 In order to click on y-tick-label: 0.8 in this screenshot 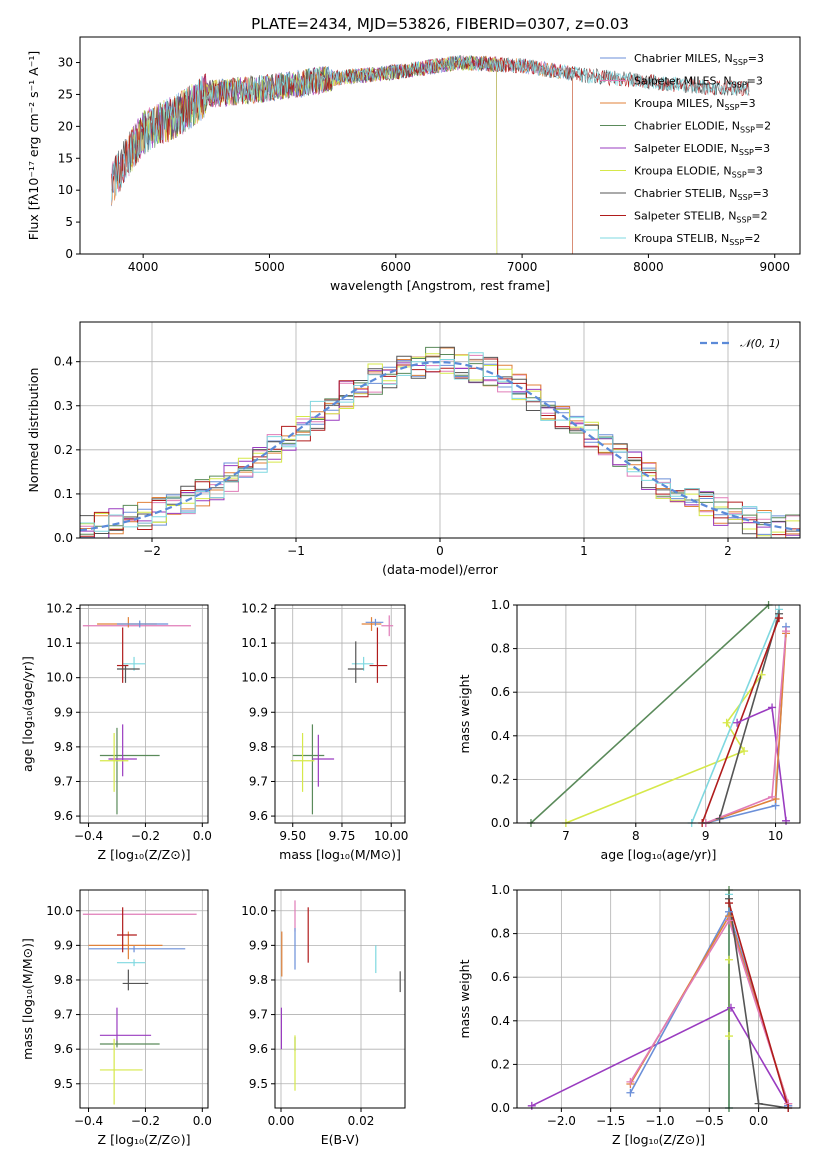, I will do `click(500, 934)`.